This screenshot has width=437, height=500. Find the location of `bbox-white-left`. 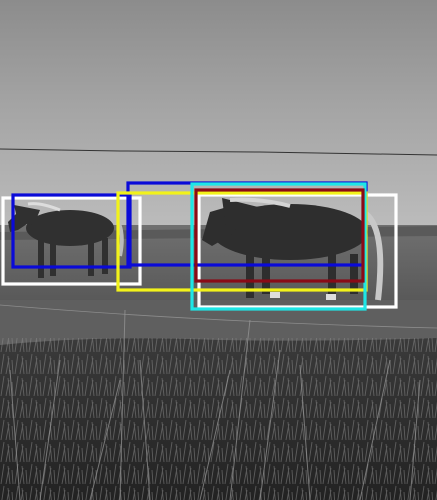

bbox-white-left is located at coordinates (71, 241).